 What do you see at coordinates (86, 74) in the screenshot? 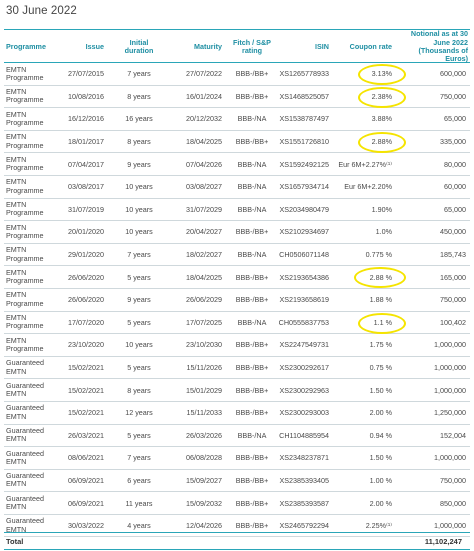
I see `issue-date-cell: 27/07/2015` at bounding box center [86, 74].